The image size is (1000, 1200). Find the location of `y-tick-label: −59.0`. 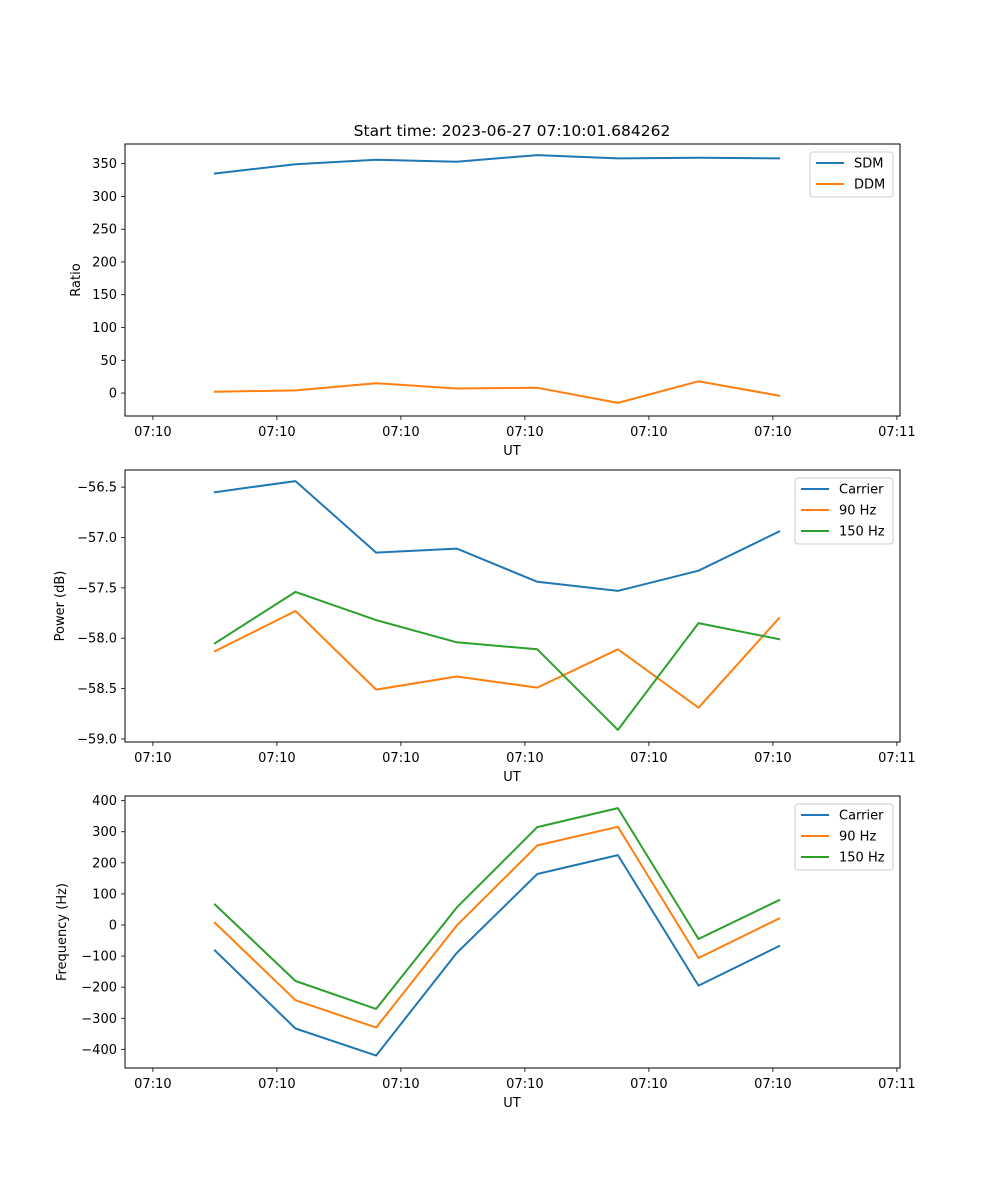

y-tick-label: −59.0 is located at coordinates (97, 739).